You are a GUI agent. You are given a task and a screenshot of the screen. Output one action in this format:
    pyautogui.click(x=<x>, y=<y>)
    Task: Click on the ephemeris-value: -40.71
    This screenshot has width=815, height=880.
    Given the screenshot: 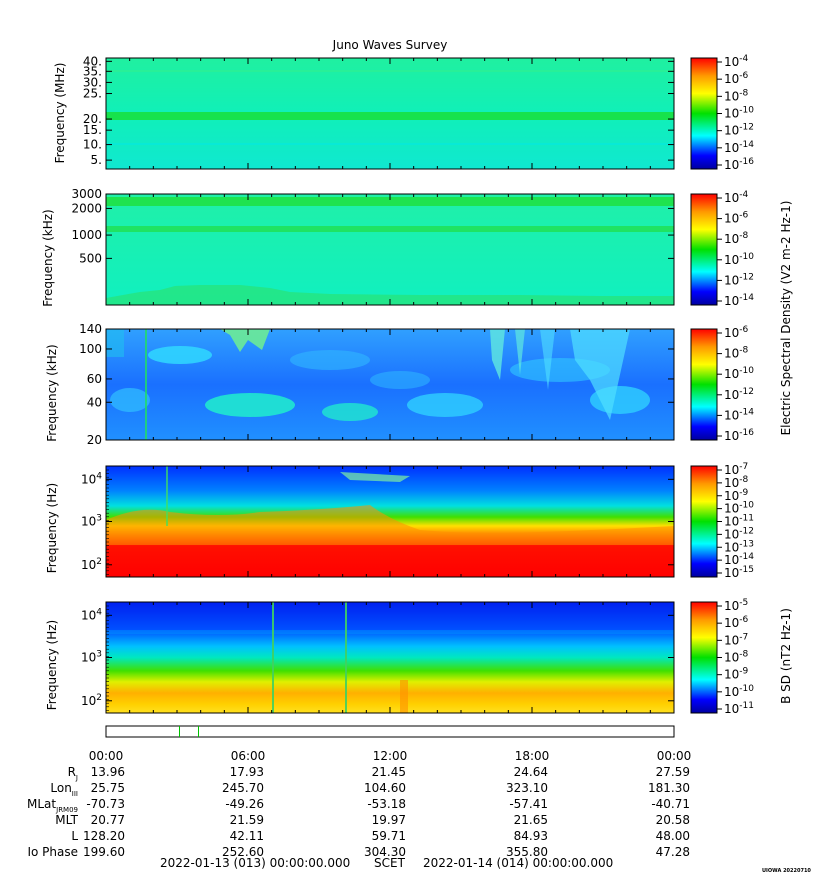 What is the action you would take?
    pyautogui.click(x=670, y=804)
    